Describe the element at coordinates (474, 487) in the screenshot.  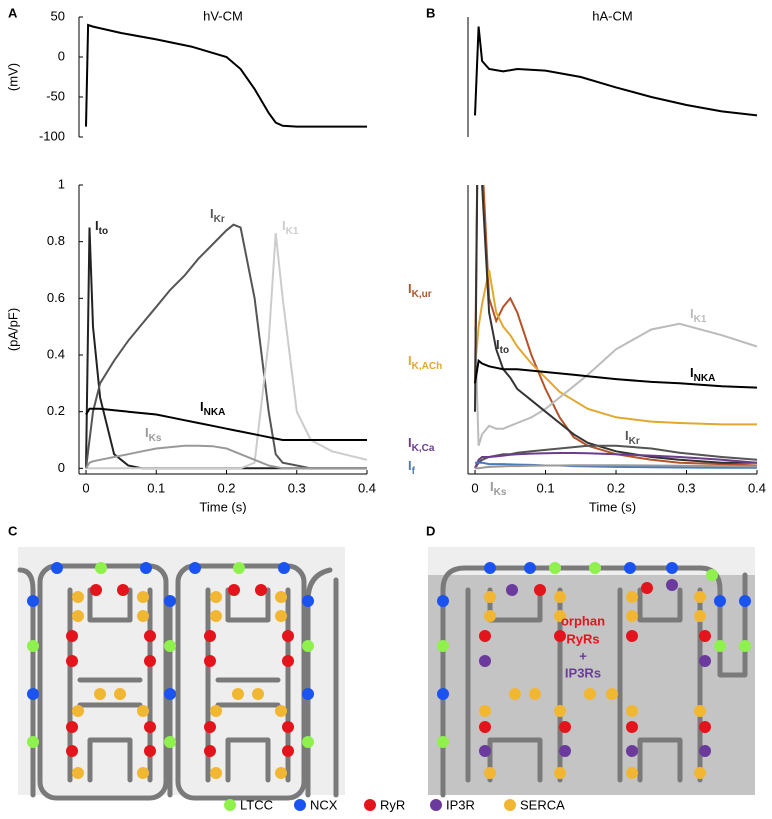
I see `x-tick-label: 0` at that location.